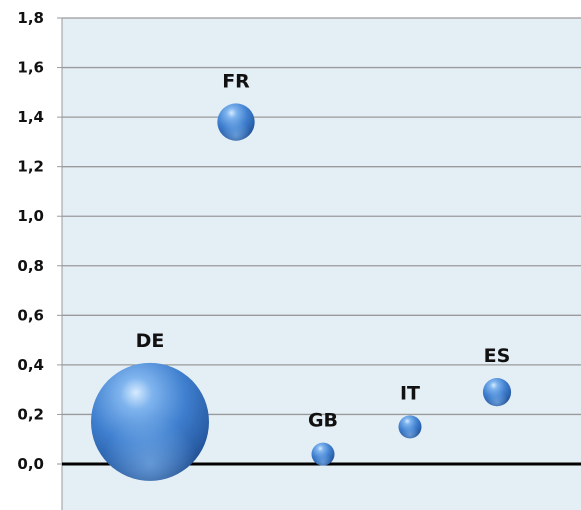 Image resolution: width=581 pixels, height=510 pixels. What do you see at coordinates (497, 356) in the screenshot?
I see `bubble-label-es: ES` at bounding box center [497, 356].